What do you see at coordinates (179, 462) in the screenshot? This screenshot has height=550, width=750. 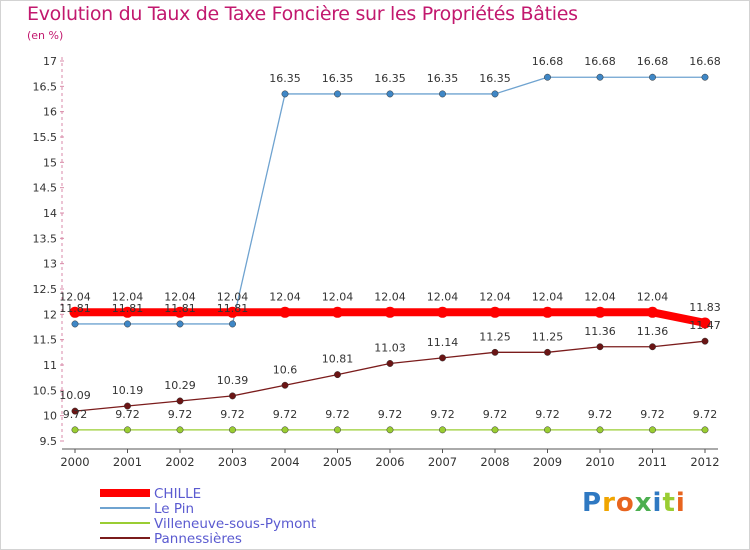 I see `x-tick-label: 2002` at bounding box center [179, 462].